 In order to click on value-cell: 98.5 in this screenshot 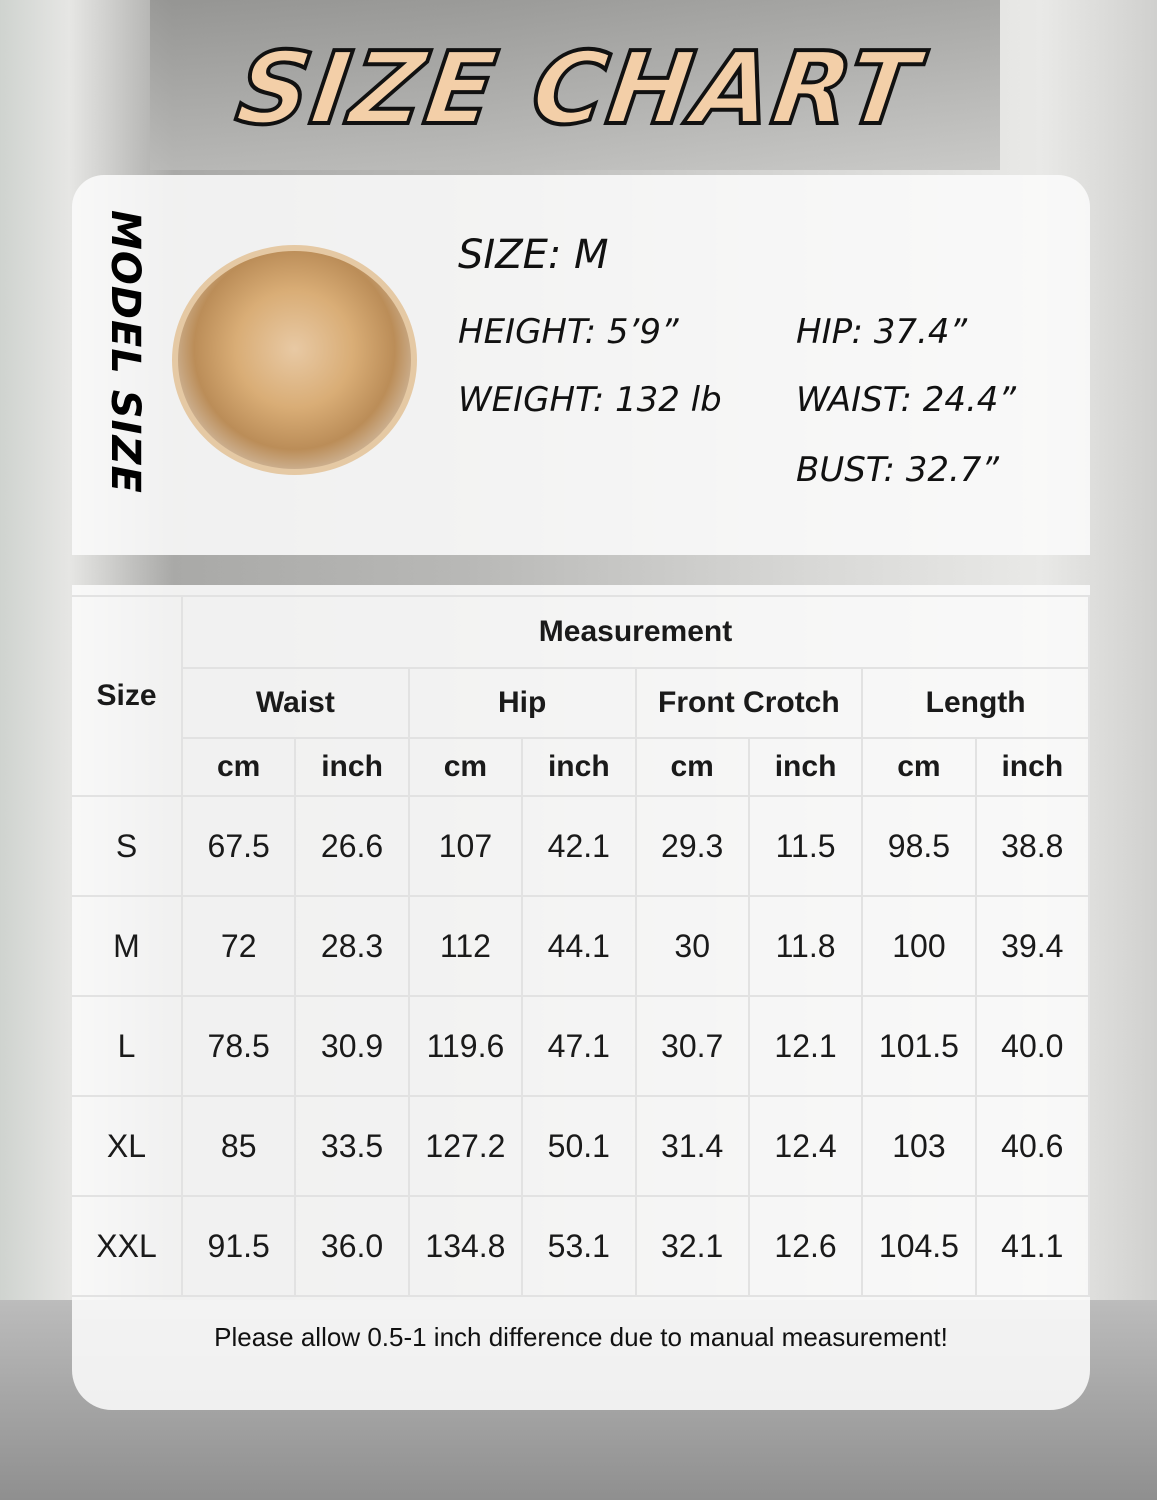, I will do `click(919, 846)`.